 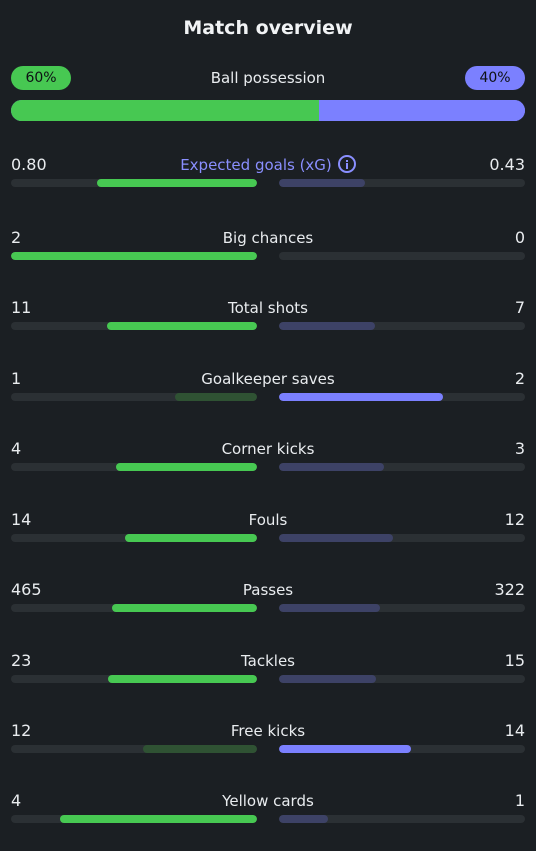 I want to click on stat-row: 11 Total shots 7, so click(x=268, y=318).